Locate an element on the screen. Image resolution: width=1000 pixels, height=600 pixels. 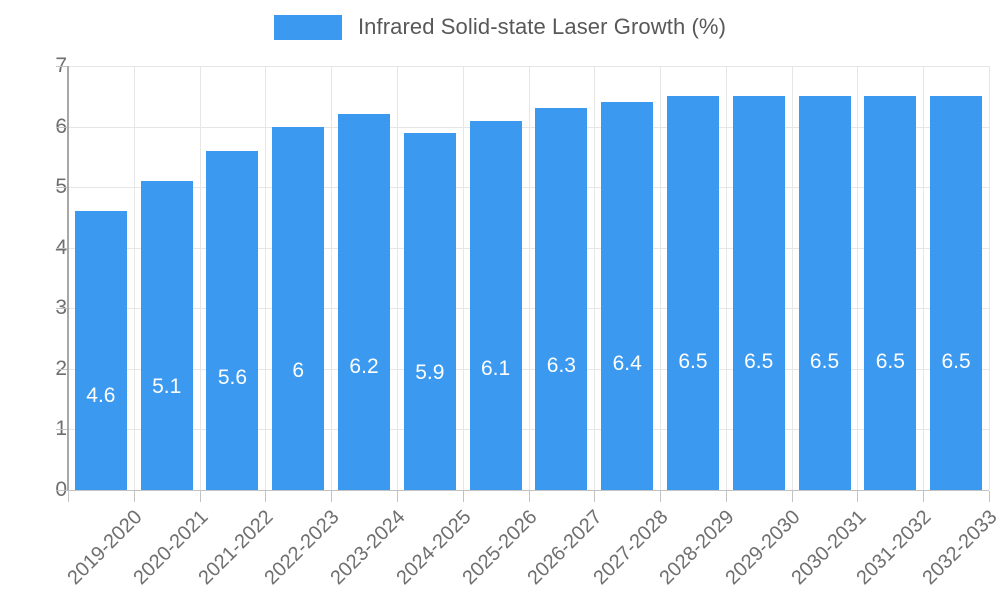
bar-slot: 4.6 is located at coordinates (101, 278).